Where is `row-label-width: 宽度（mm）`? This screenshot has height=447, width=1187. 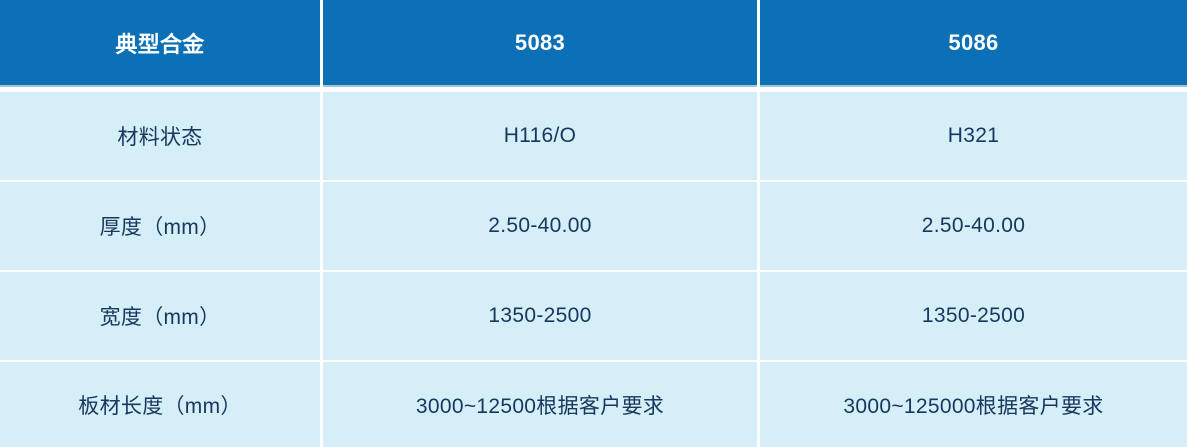 row-label-width: 宽度（mm） is located at coordinates (160, 316).